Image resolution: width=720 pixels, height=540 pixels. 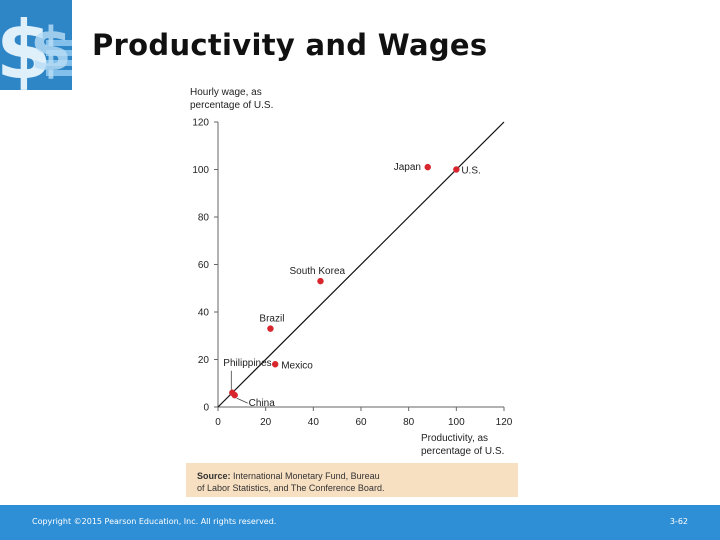 I want to click on y-tick-label: 100, so click(x=200, y=170).